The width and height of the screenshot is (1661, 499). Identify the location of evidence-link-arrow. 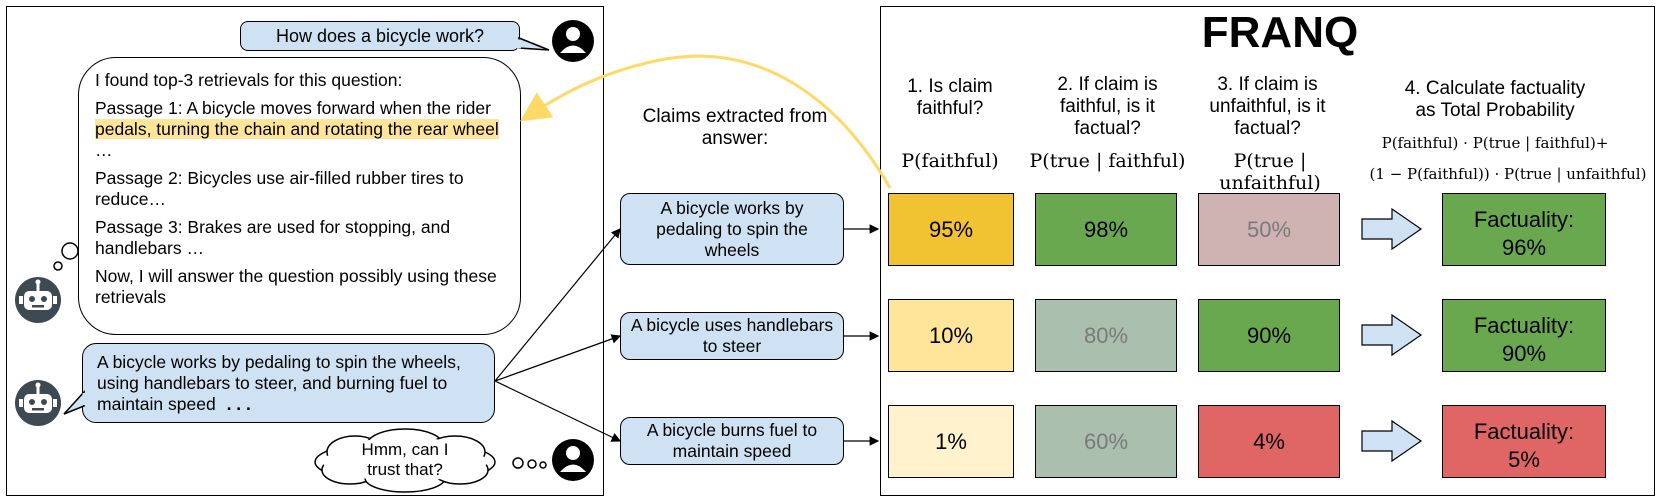
(705, 121).